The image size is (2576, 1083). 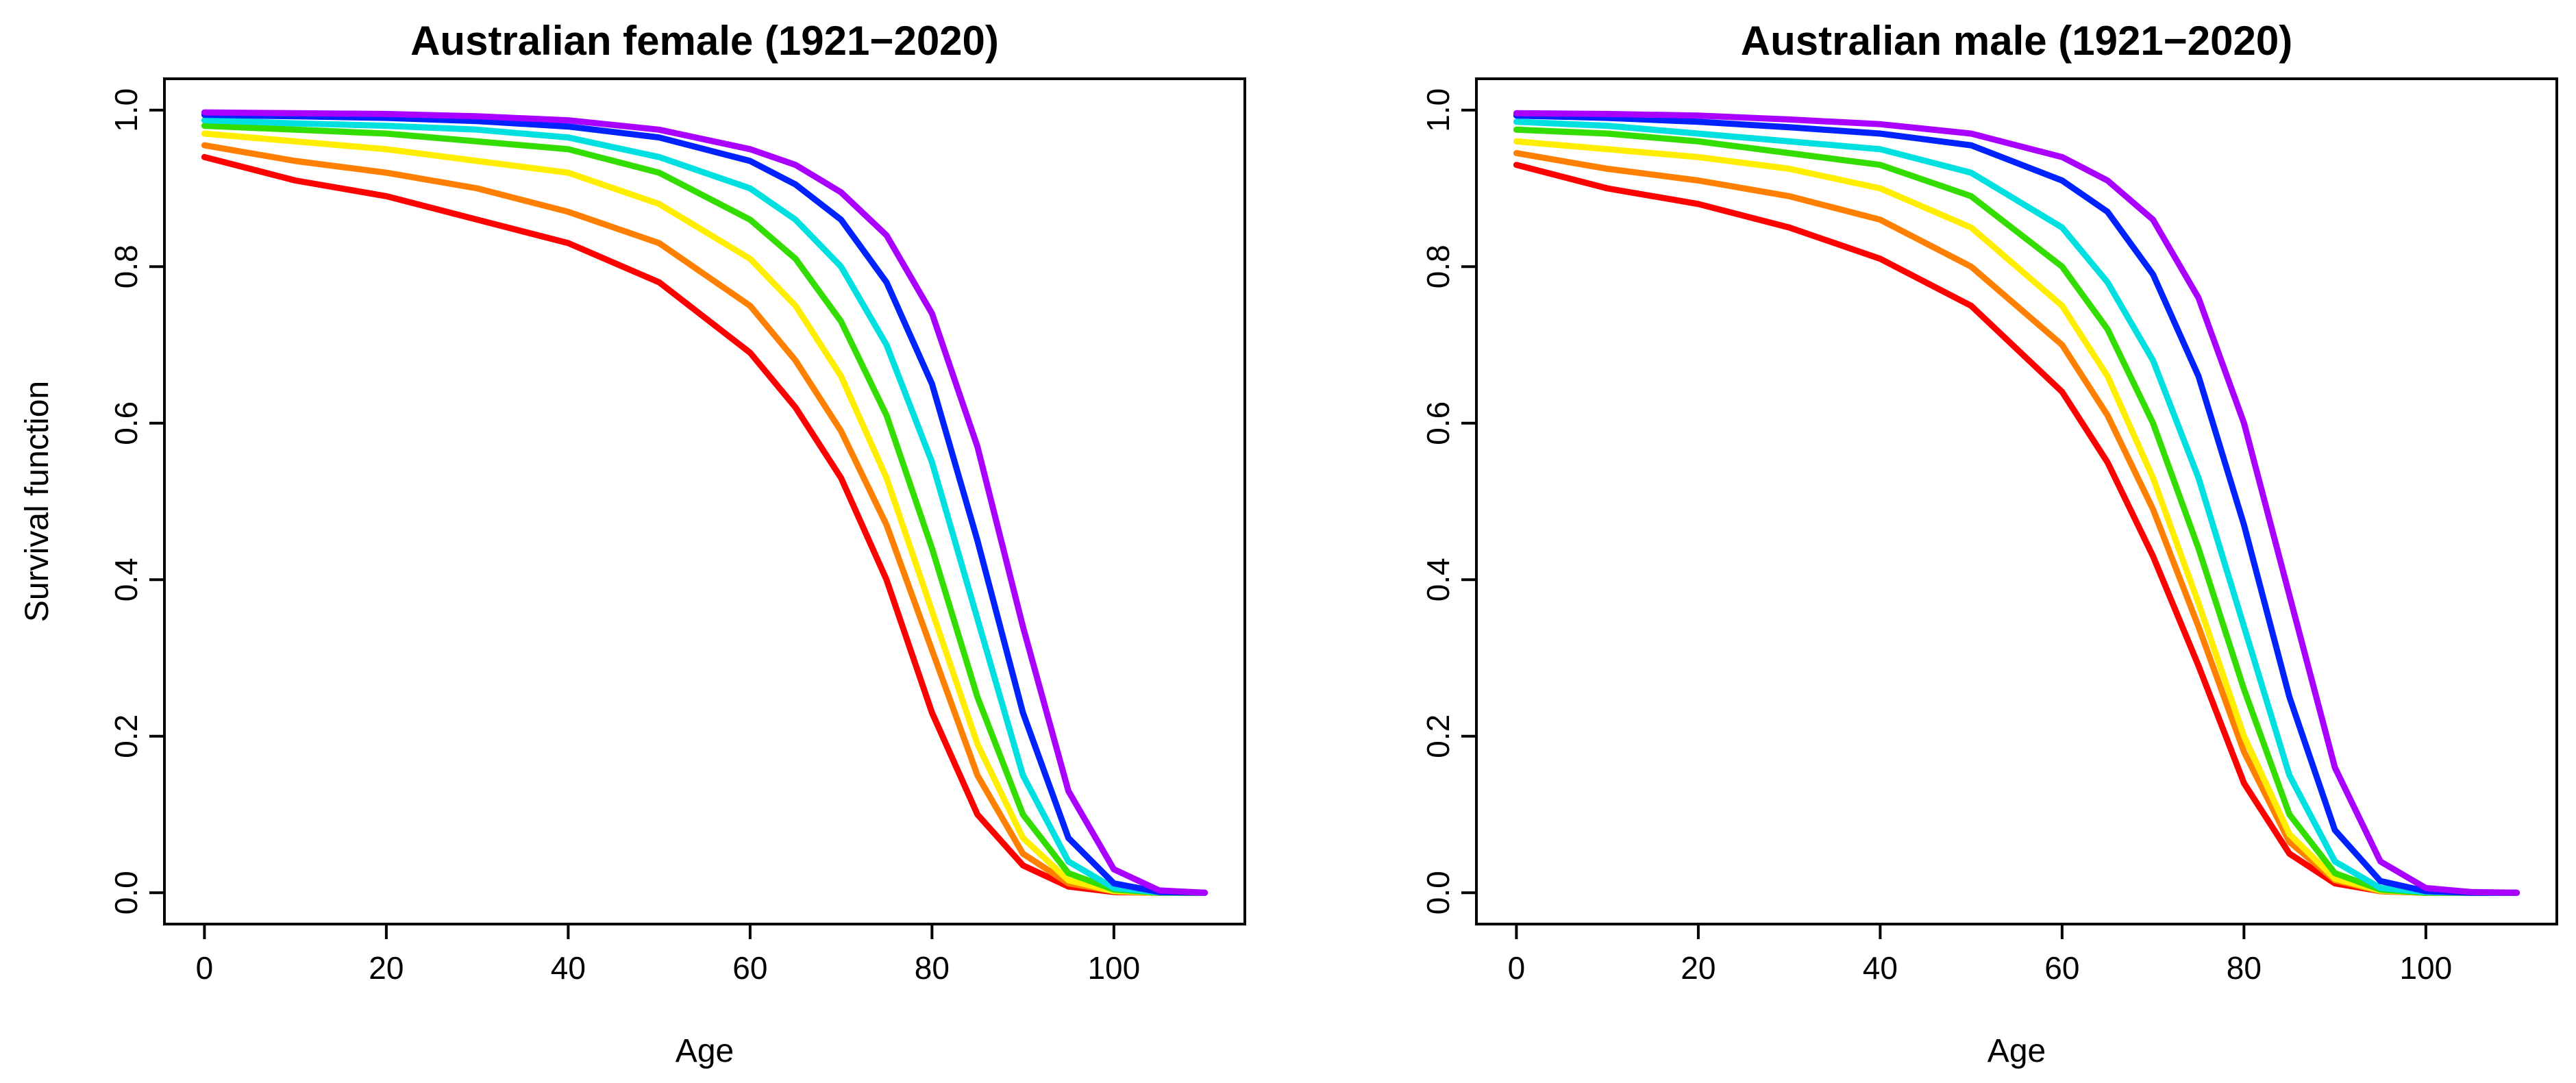 I want to click on chart-title: Australian male (1921−2020), so click(x=2016, y=41).